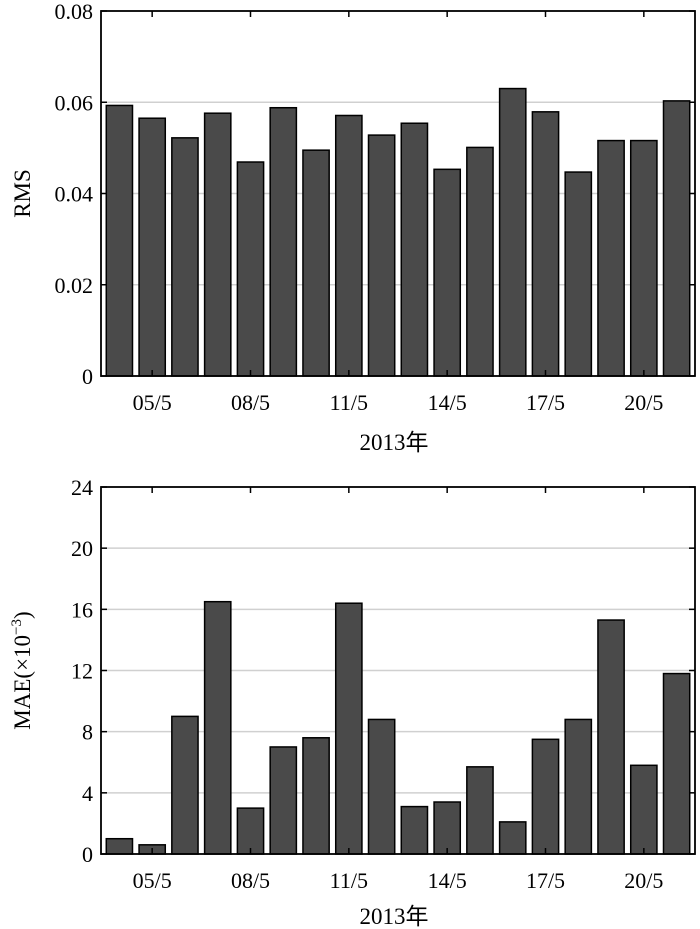 This screenshot has height=929, width=700. What do you see at coordinates (87, 732) in the screenshot?
I see `mae-ytick-label: 8` at bounding box center [87, 732].